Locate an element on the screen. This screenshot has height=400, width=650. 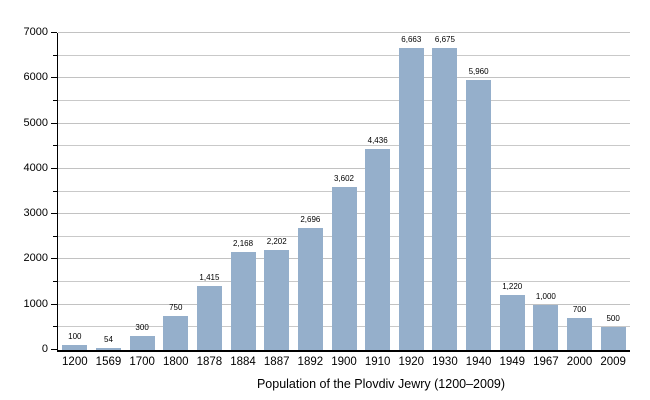
y-axis-label: 3000 is located at coordinates (35, 213).